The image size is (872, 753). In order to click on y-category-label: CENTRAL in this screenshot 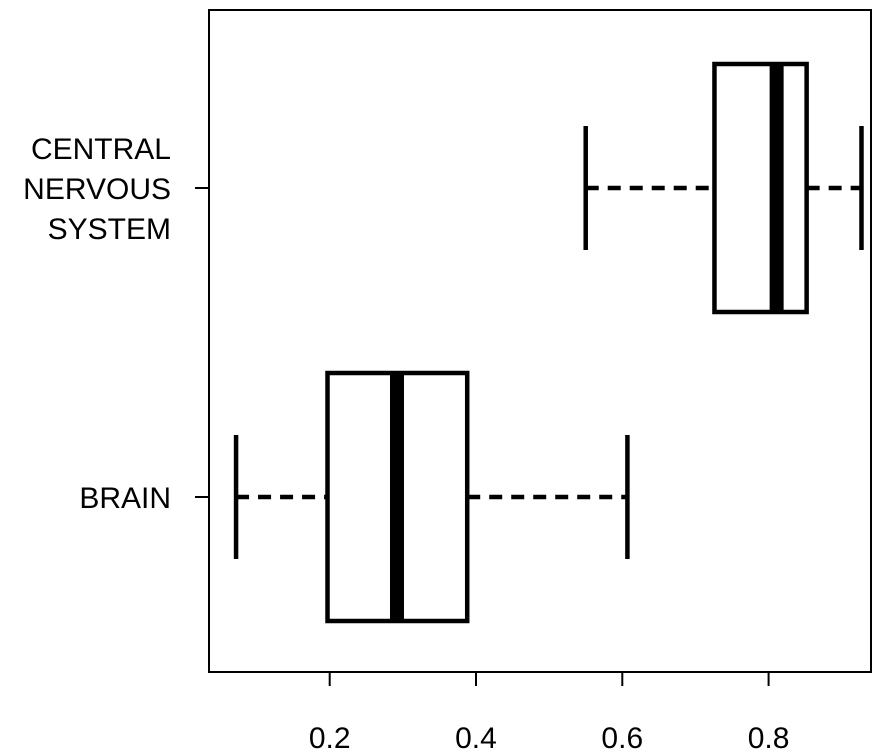, I will do `click(101, 149)`.